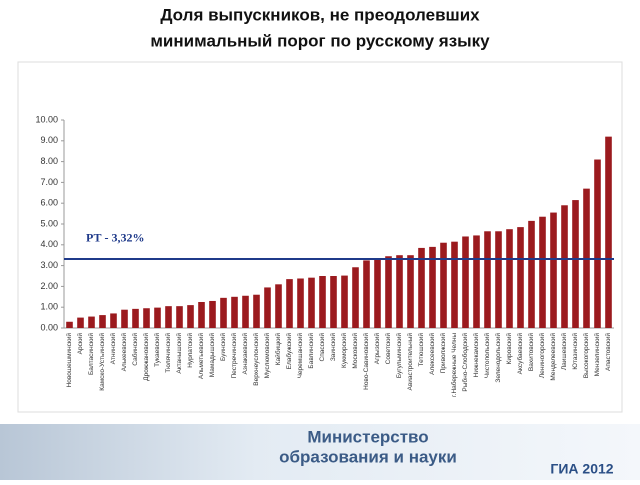 The image size is (640, 485). I want to click on x-tick-label: Верхнеуслонский, so click(256, 359).